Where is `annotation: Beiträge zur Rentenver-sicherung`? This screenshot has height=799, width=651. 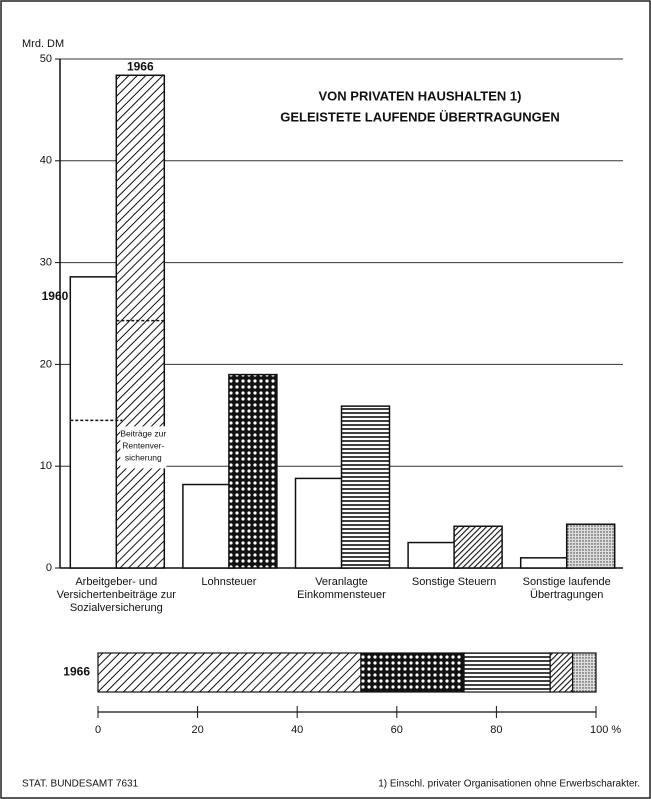
annotation: Beiträge zur Rentenver-sicherung is located at coordinates (143, 446).